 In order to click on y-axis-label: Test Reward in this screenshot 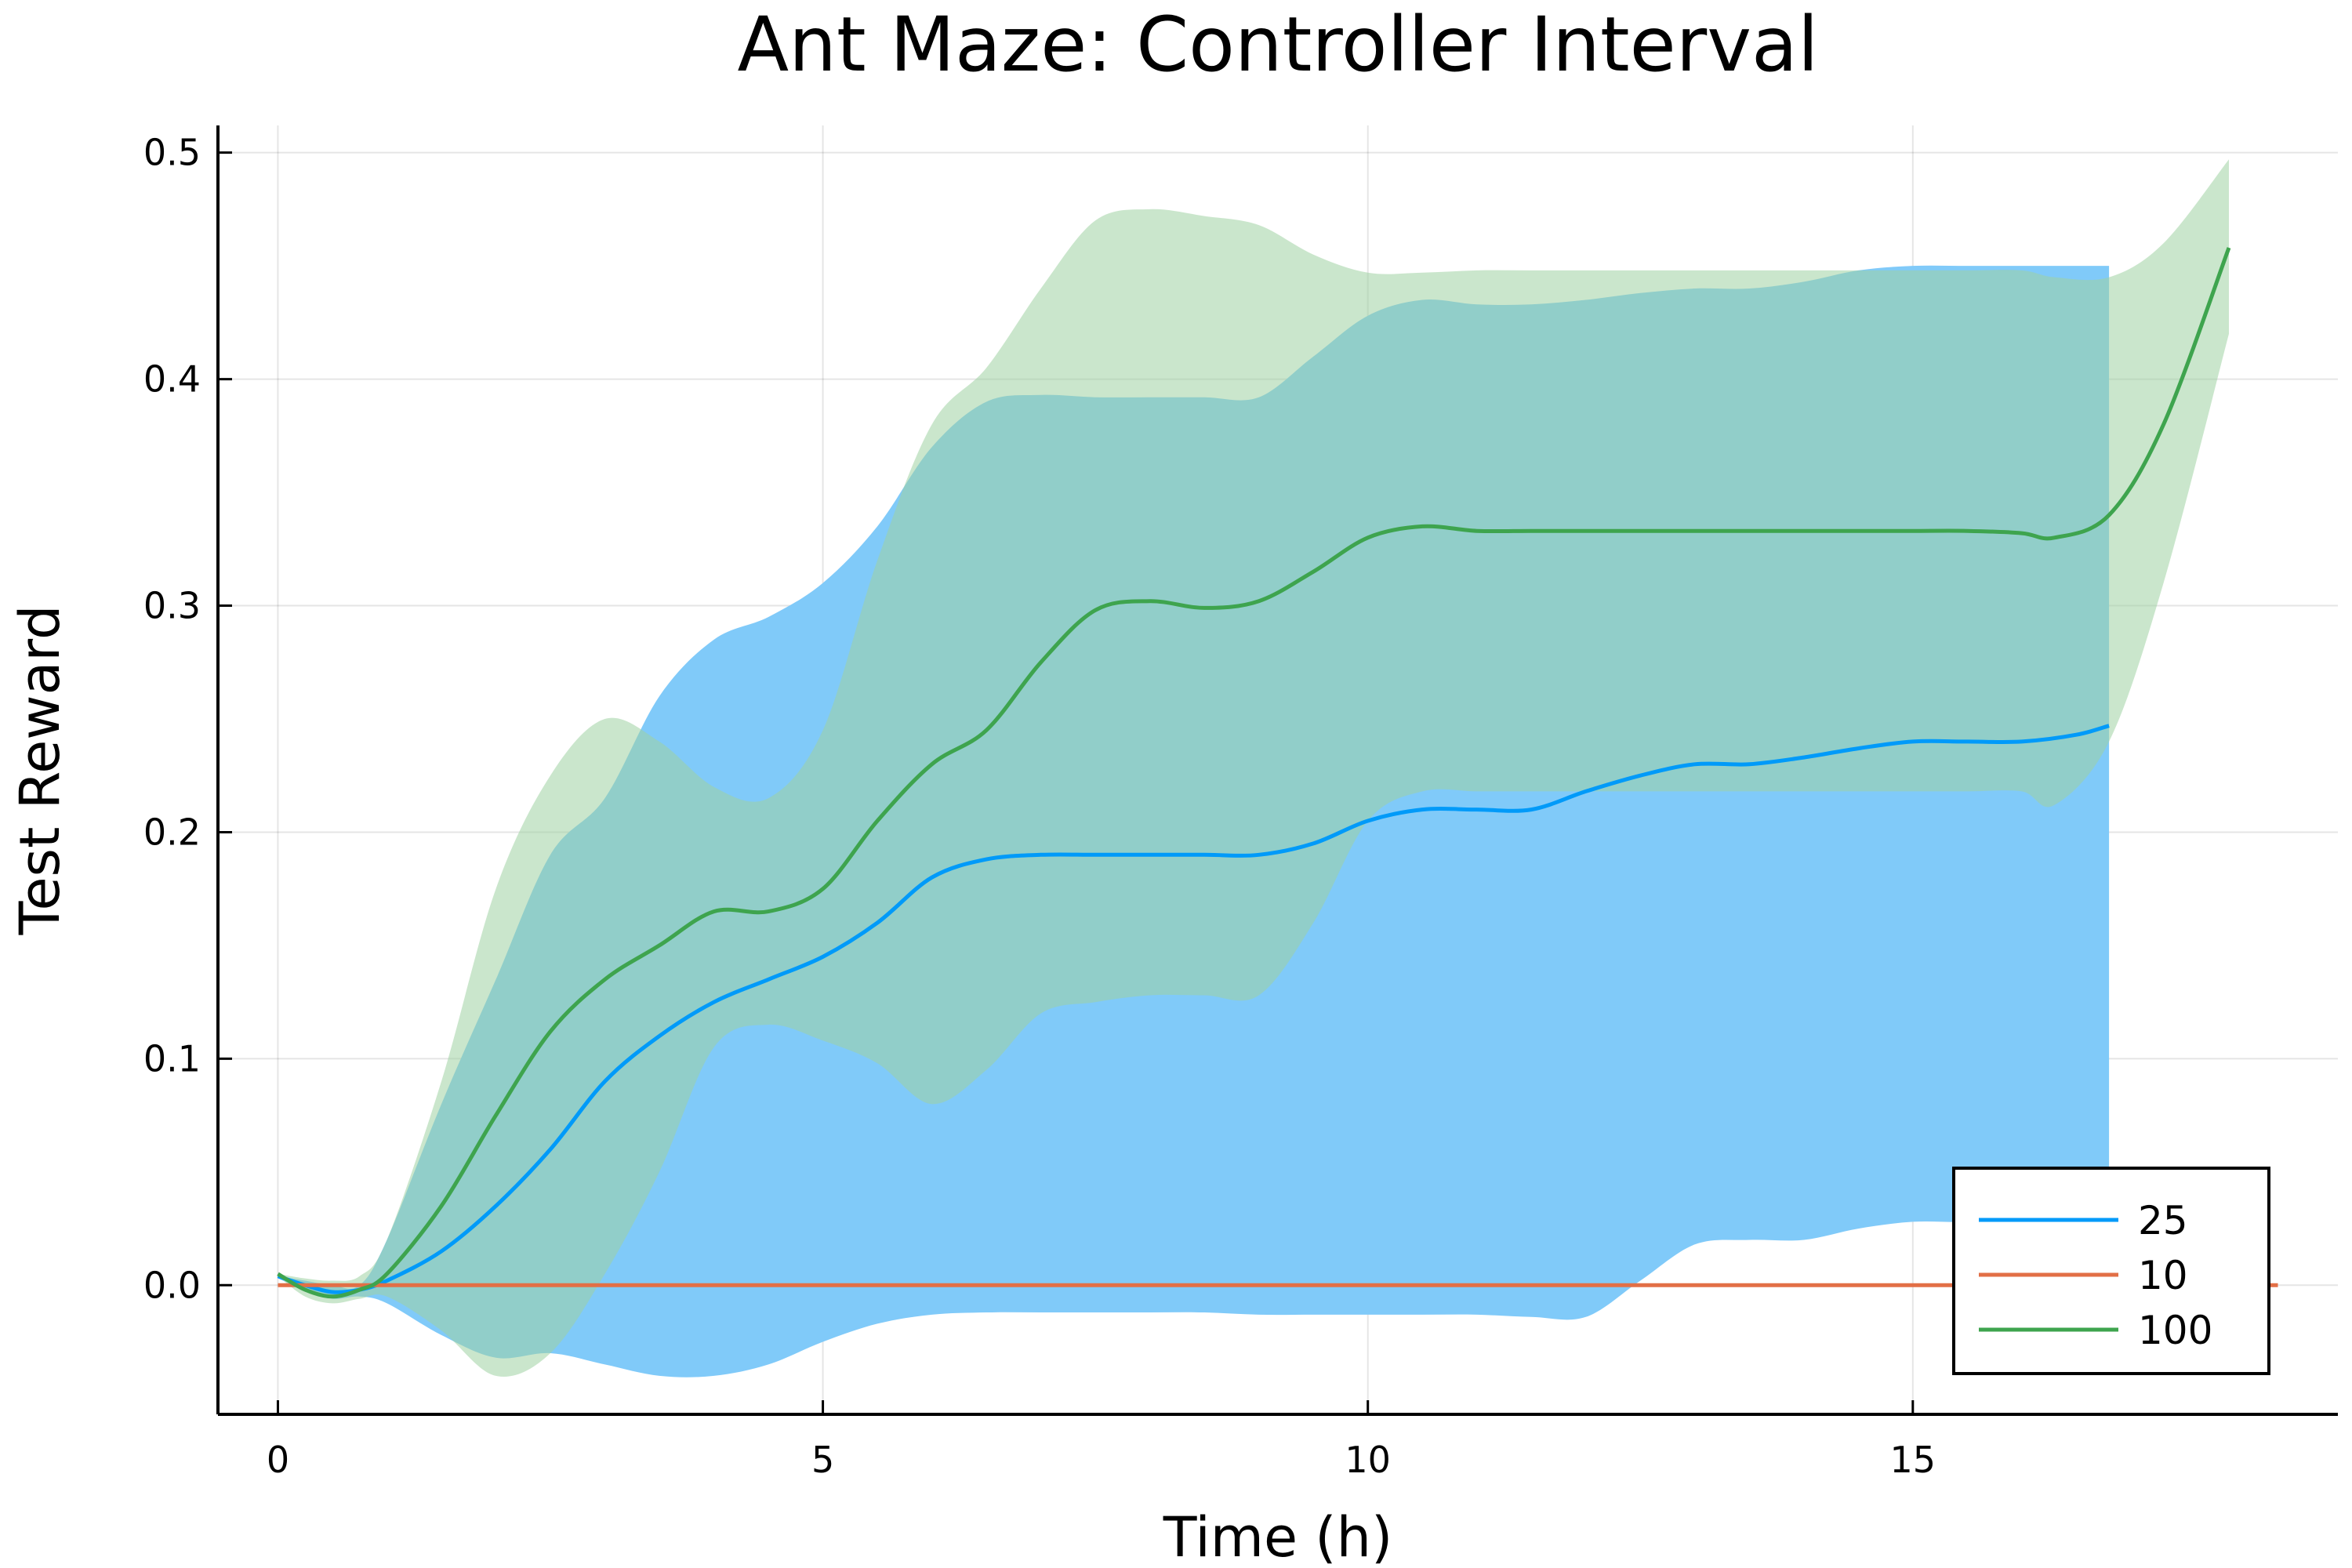, I will do `click(40, 770)`.